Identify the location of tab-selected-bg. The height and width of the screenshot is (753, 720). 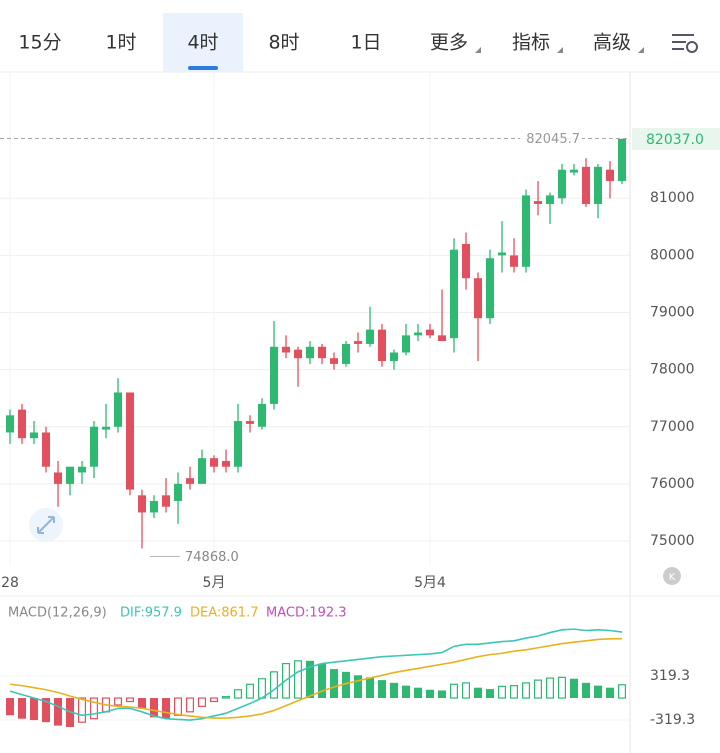
(203, 42).